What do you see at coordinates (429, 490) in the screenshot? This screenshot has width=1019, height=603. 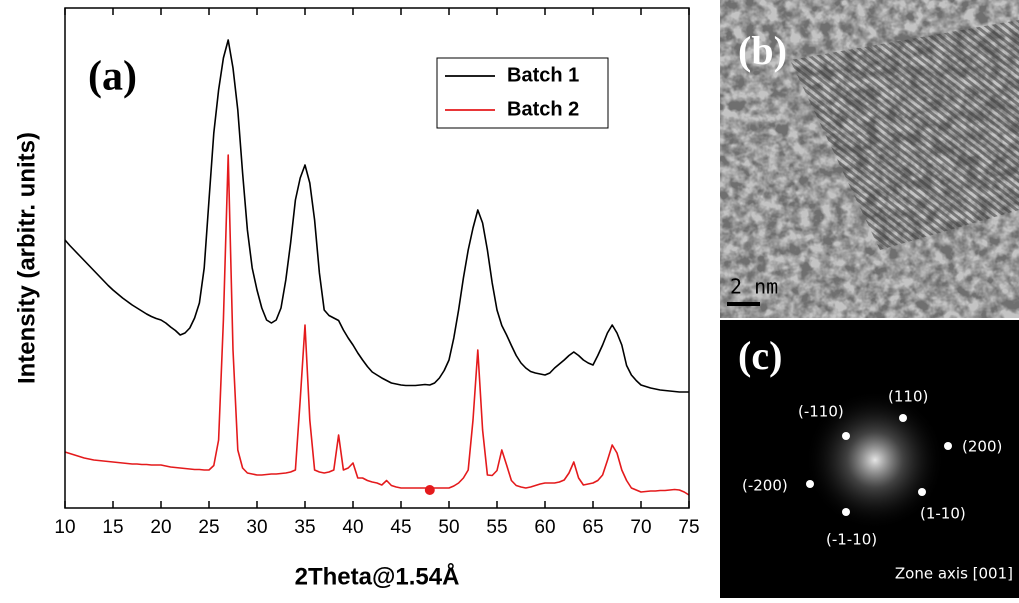 I see `marker` at bounding box center [429, 490].